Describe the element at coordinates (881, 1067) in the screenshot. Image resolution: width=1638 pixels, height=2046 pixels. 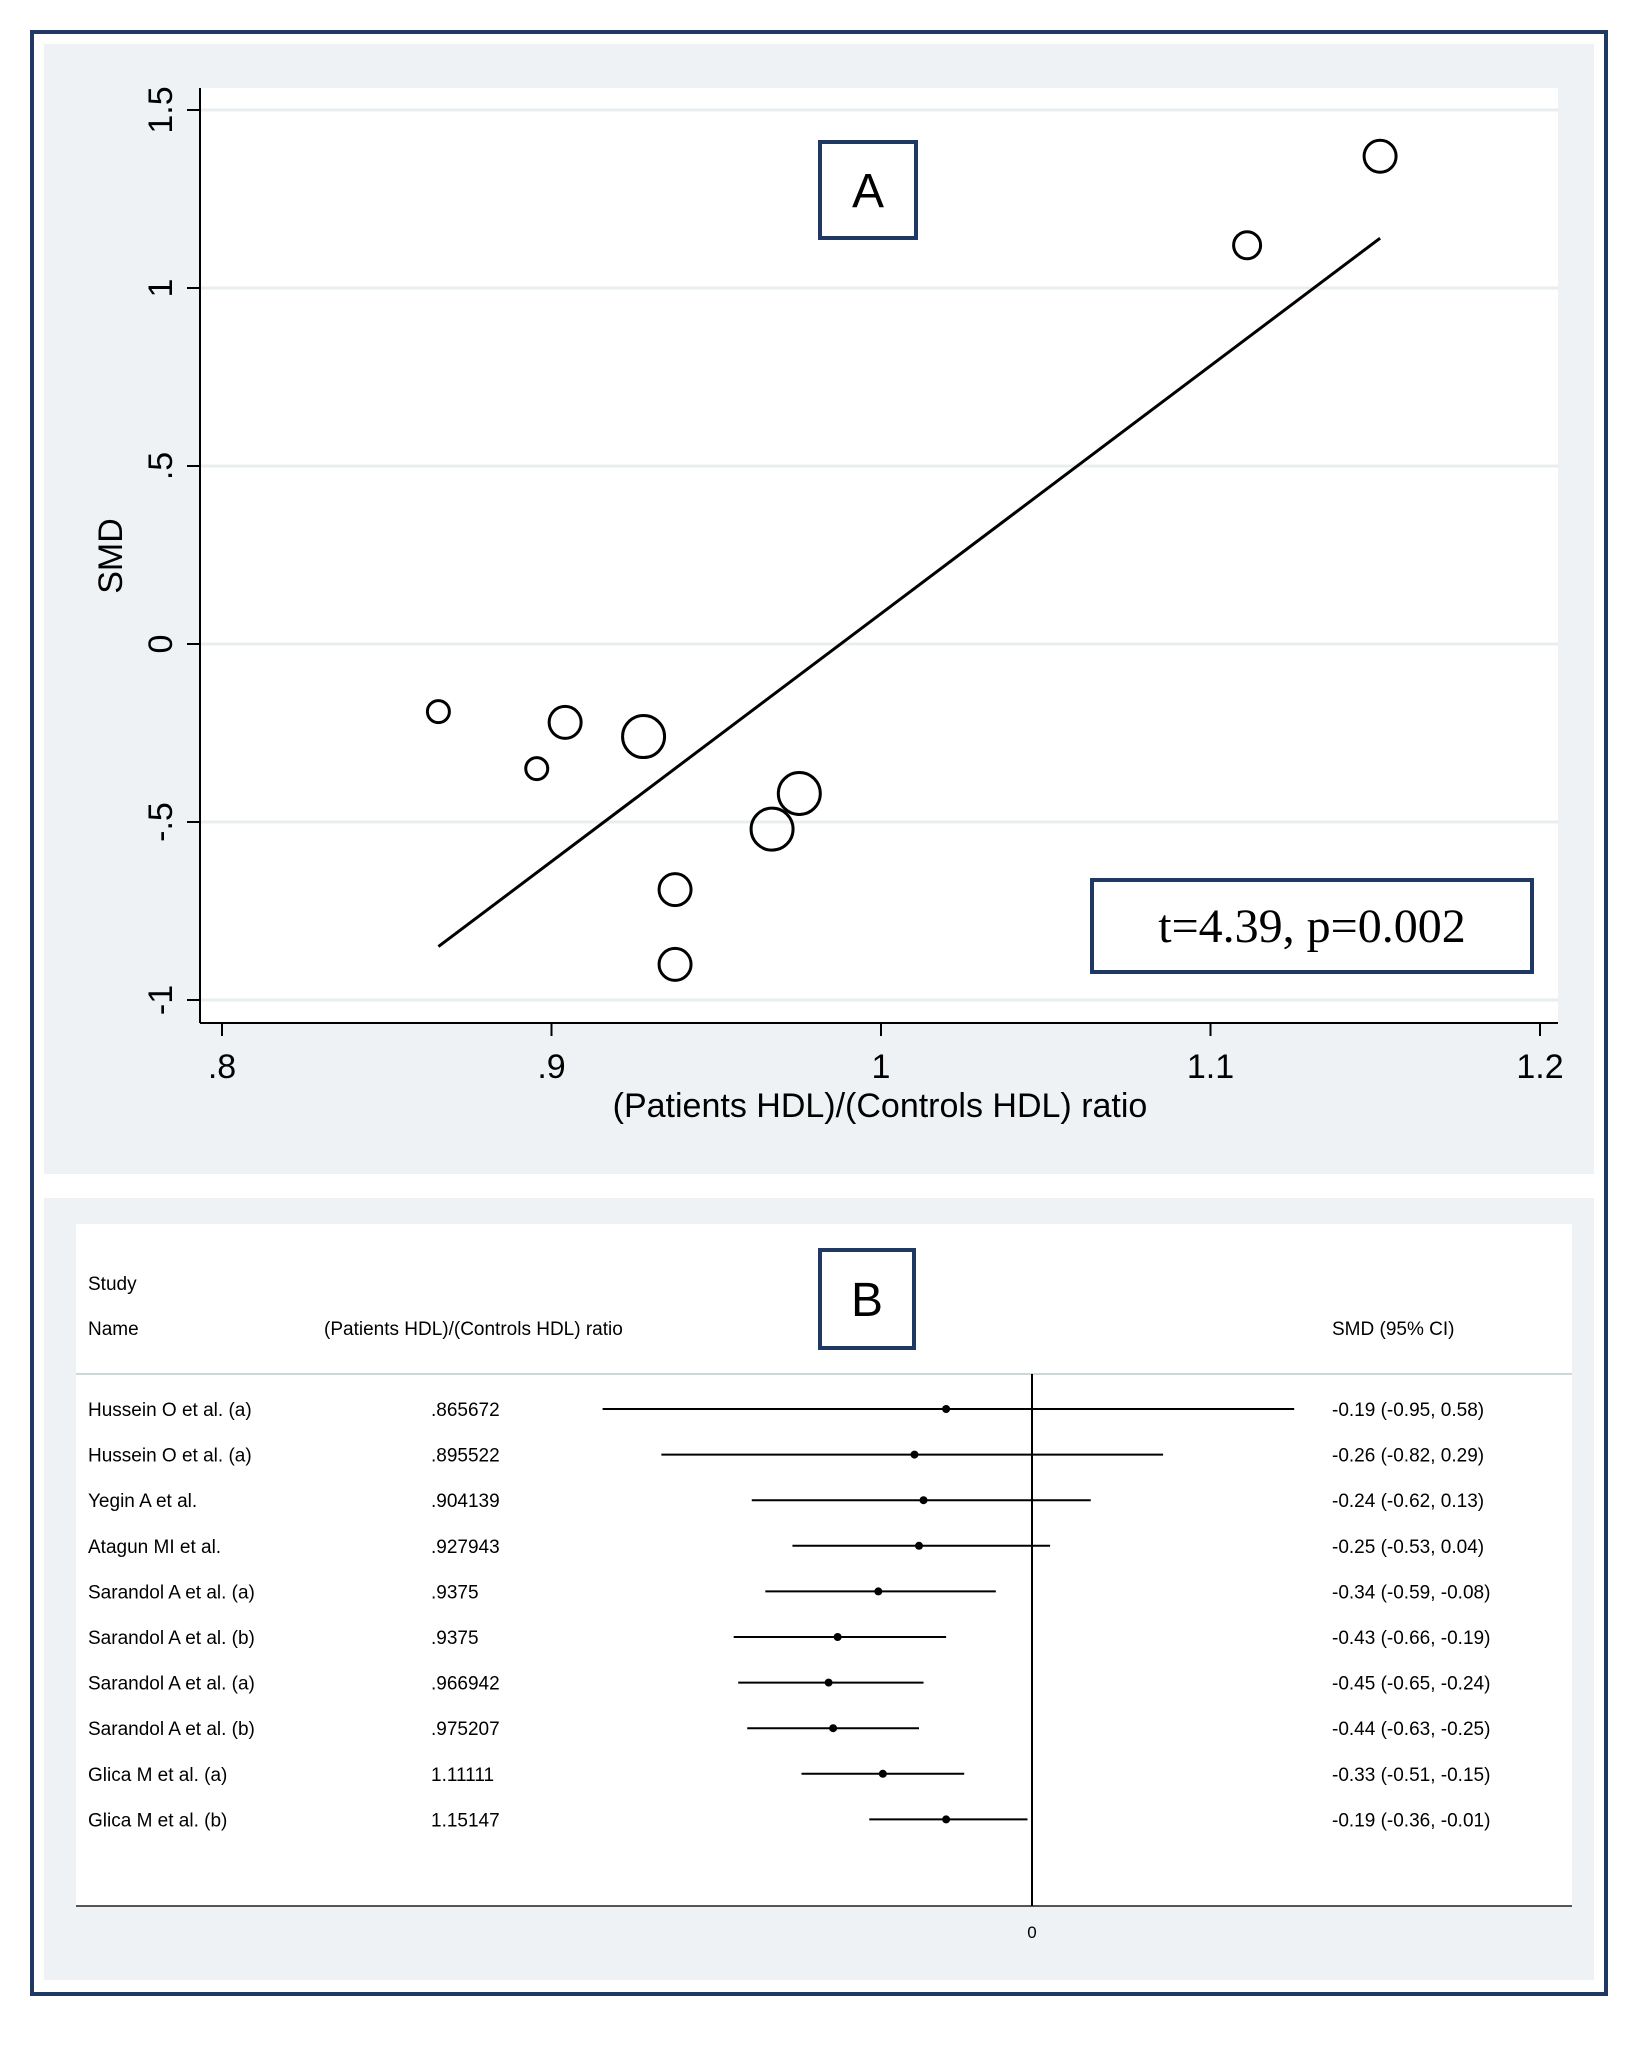
I see `x-tick-label: 1` at that location.